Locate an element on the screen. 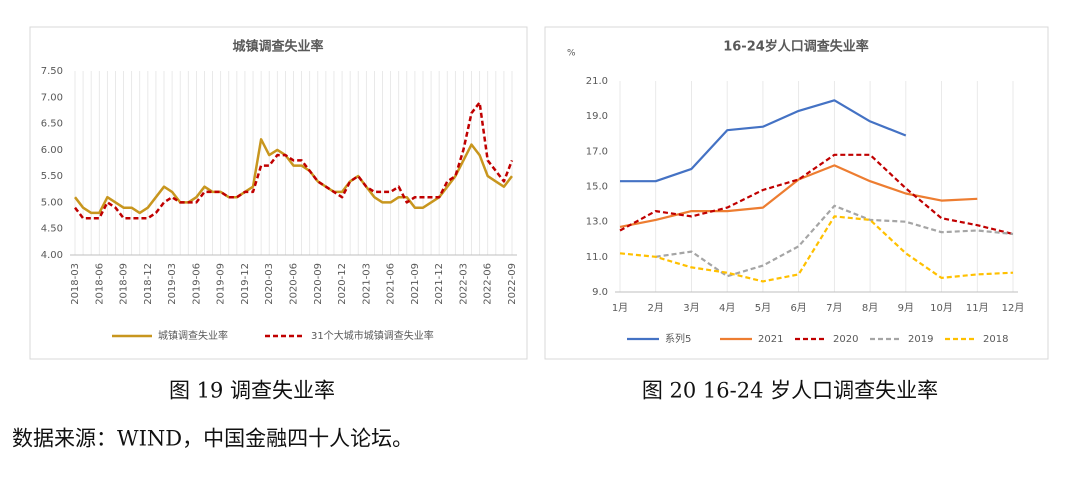  x-tick-label: 6月 is located at coordinates (798, 308).